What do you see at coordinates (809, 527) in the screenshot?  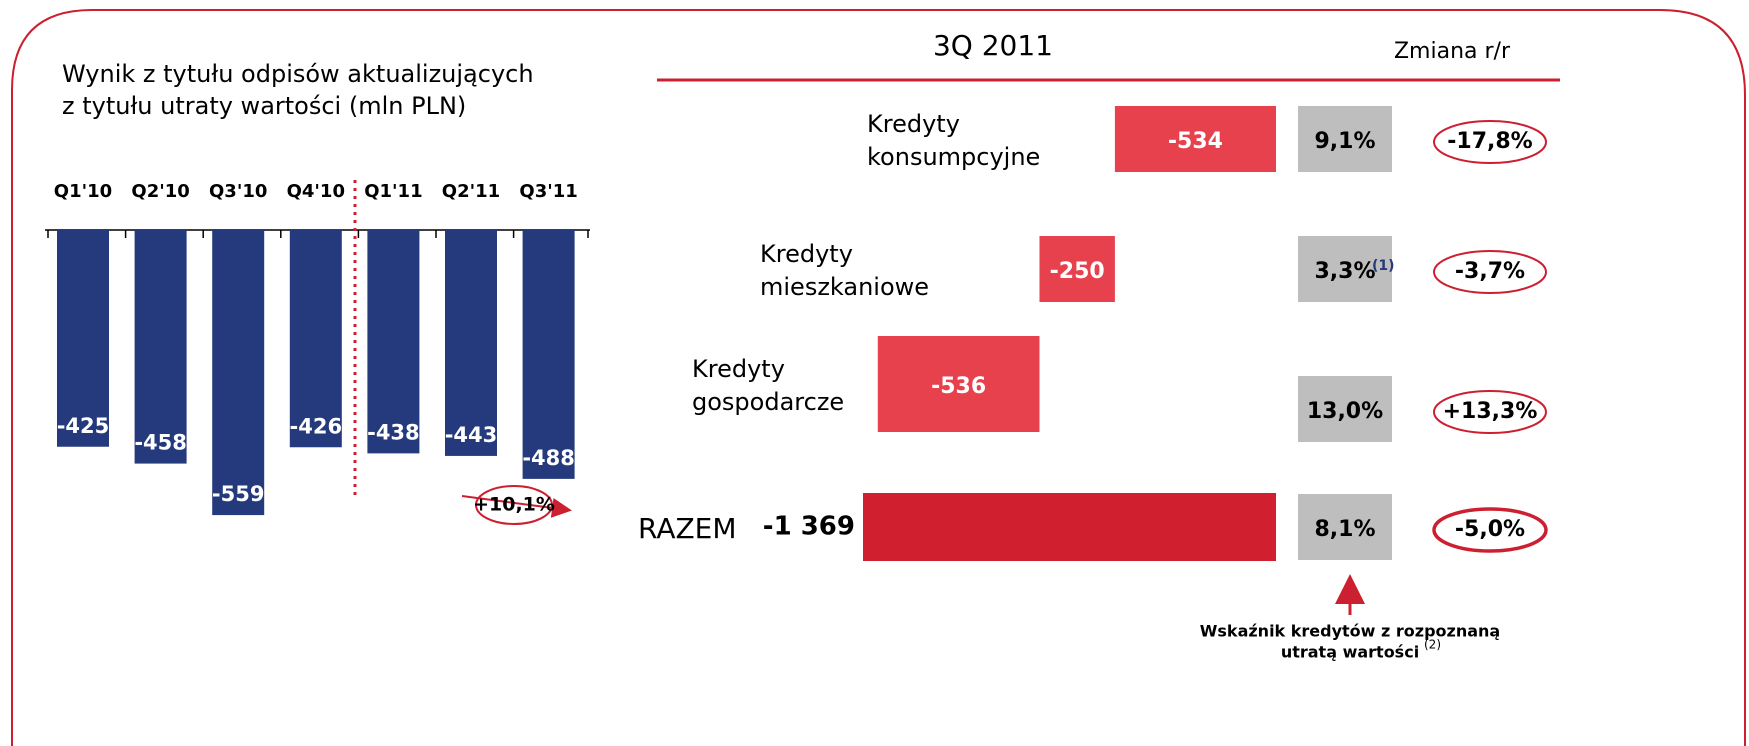 I see `total-value-label: -1 369` at bounding box center [809, 527].